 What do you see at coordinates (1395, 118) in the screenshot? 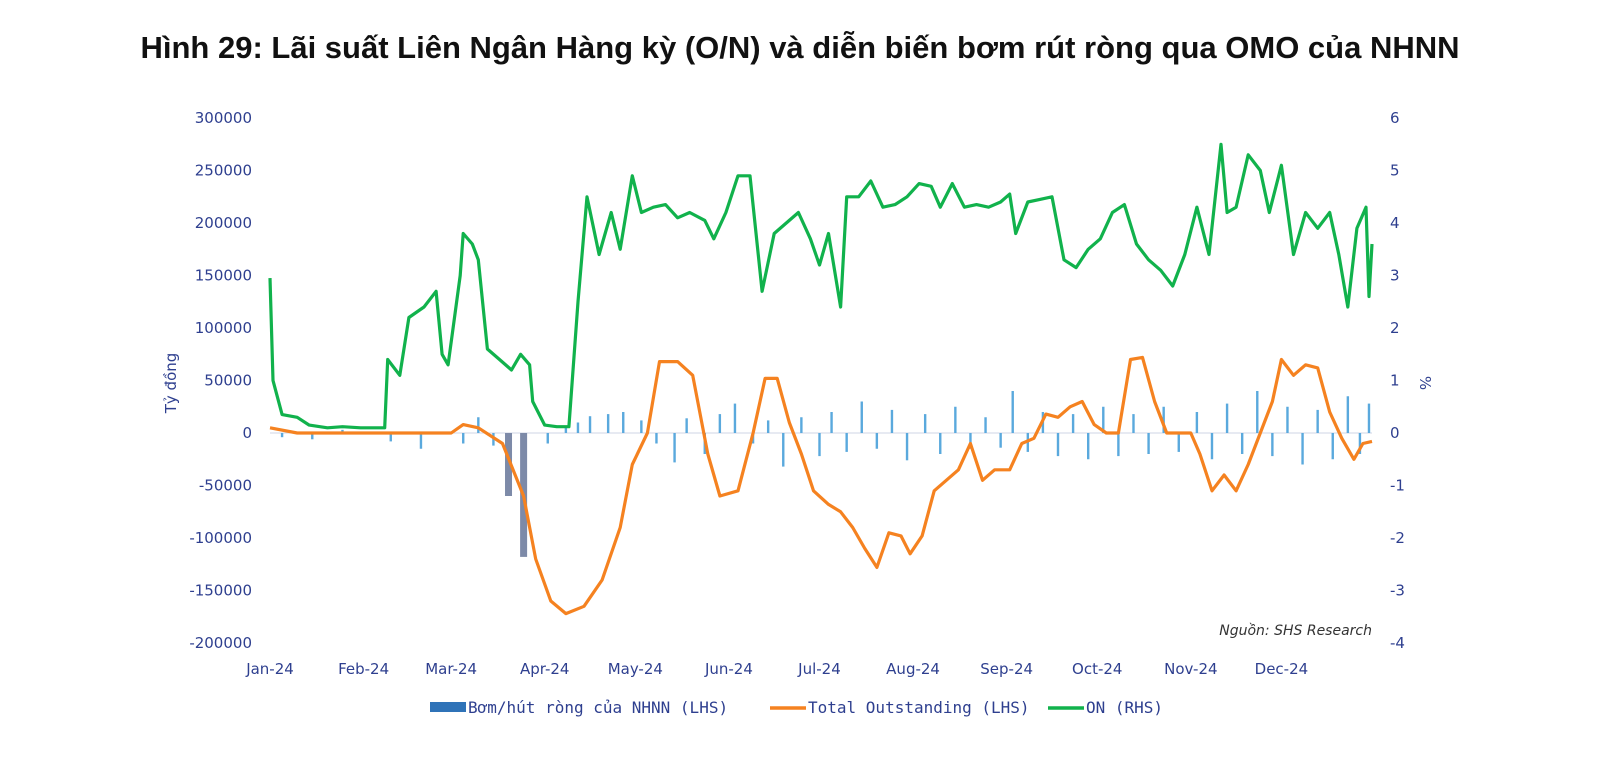
I see `y-right-tick-label: 6` at bounding box center [1395, 118].